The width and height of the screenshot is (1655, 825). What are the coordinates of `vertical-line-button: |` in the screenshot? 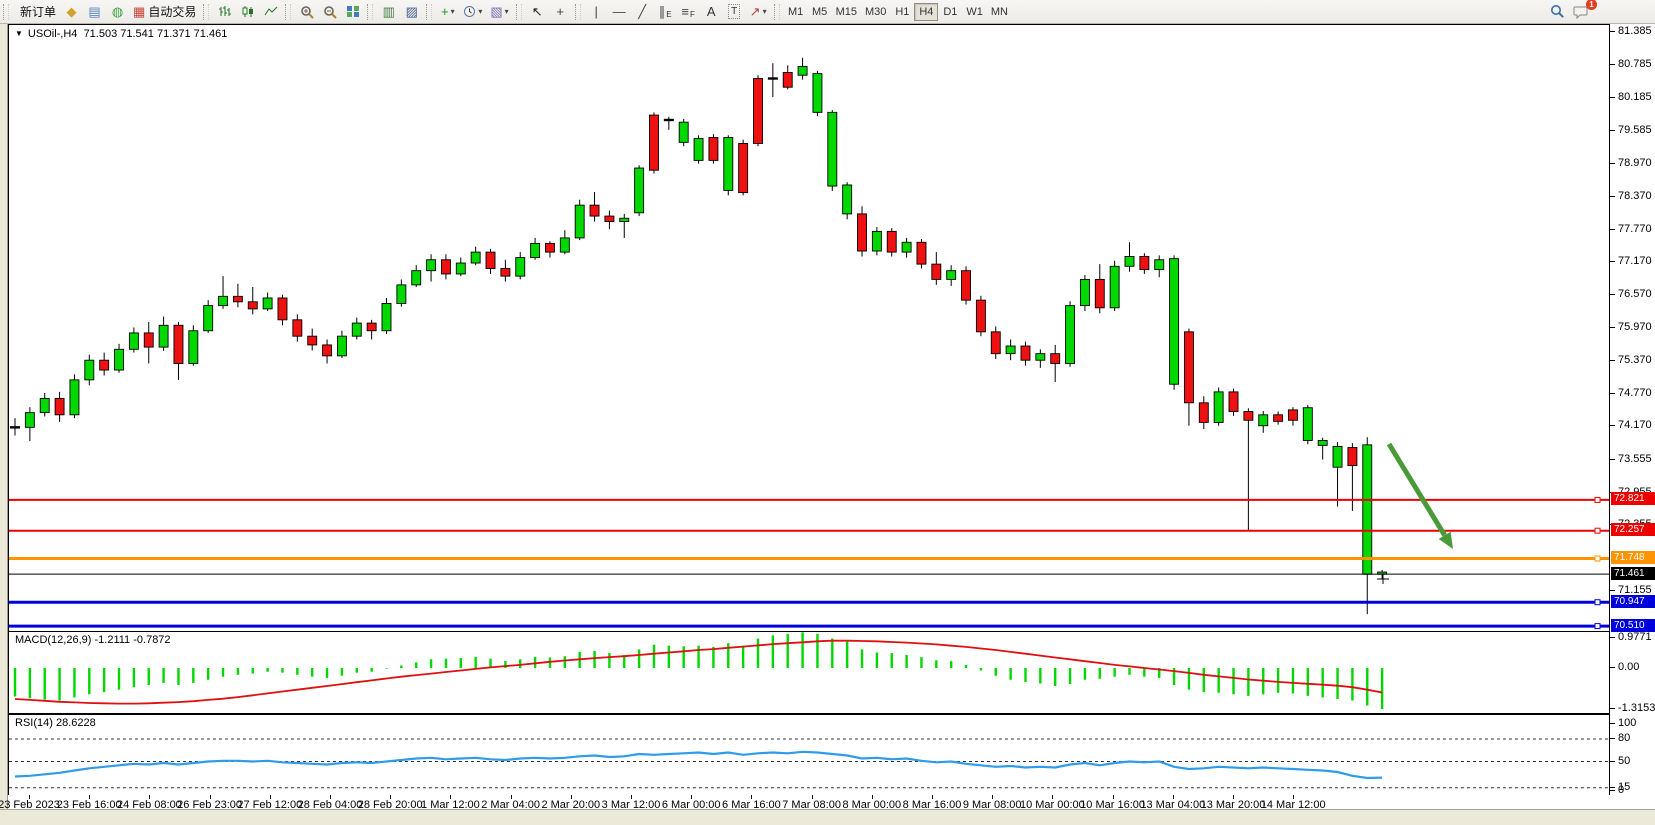 It's located at (596, 11).